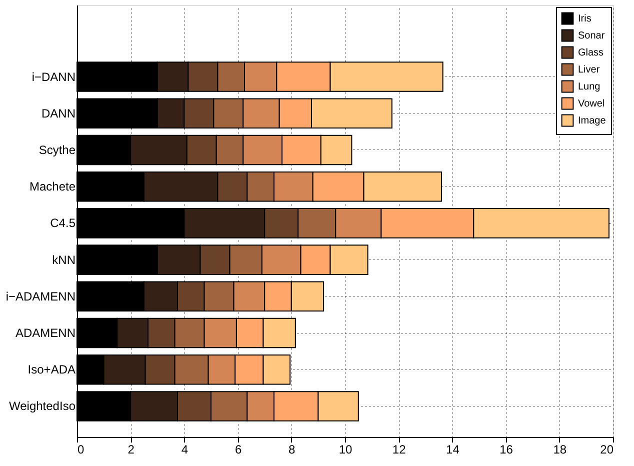 This screenshot has height=466, width=634. What do you see at coordinates (345, 449) in the screenshot?
I see `x-tick-label: 10` at bounding box center [345, 449].